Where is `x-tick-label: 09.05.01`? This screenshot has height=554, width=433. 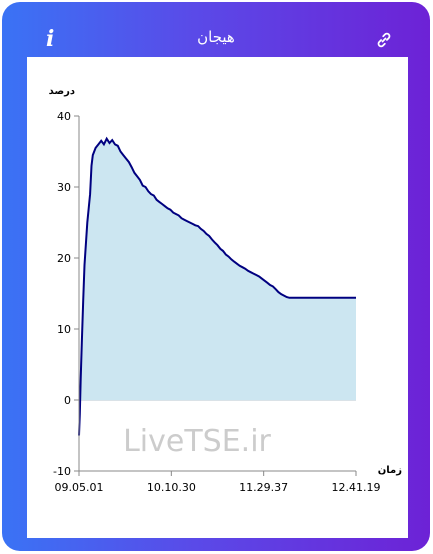
x-tick-label: 09.05.01 is located at coordinates (79, 487).